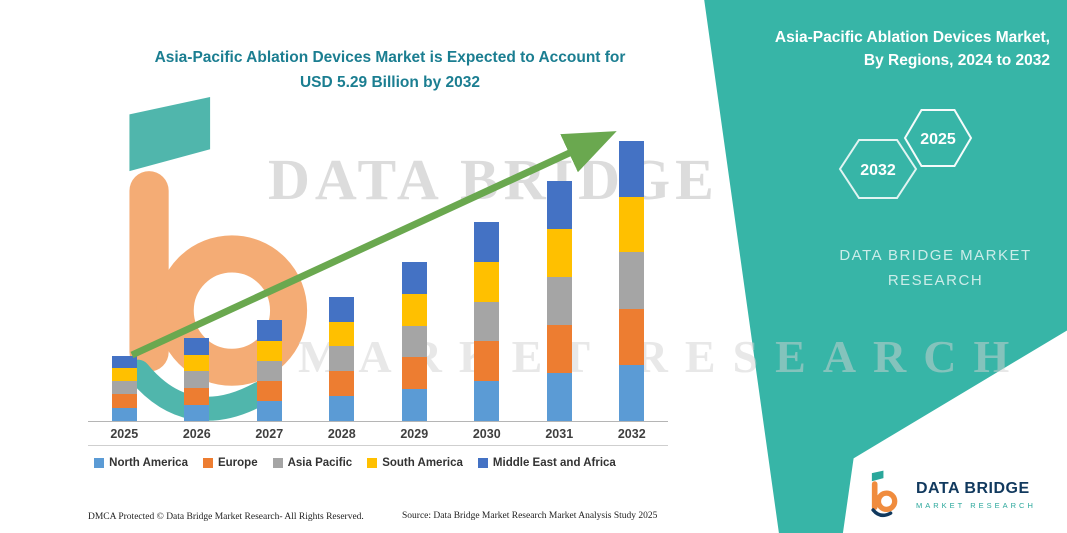 The height and width of the screenshot is (533, 1067). Describe the element at coordinates (973, 489) in the screenshot. I see `logo-name: DATA BRIDGE` at that location.